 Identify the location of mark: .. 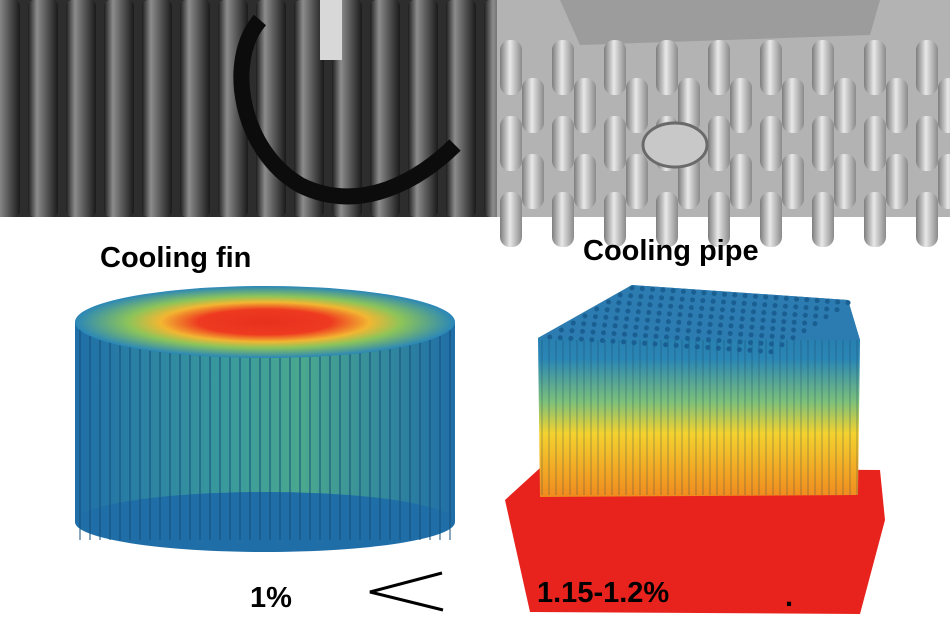
(789, 597).